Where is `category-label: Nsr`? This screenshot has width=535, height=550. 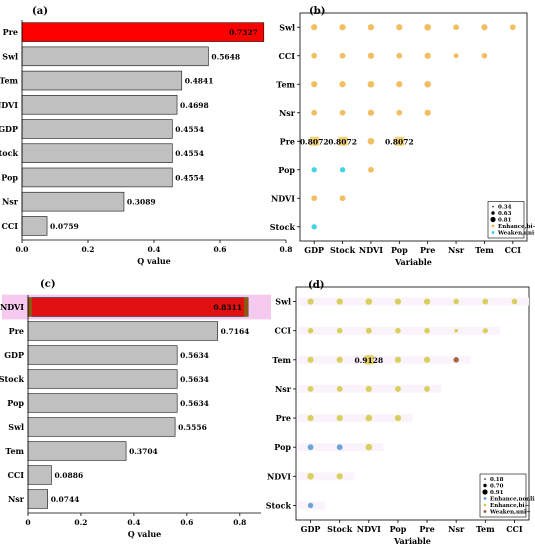
category-label: Nsr is located at coordinates (10, 202).